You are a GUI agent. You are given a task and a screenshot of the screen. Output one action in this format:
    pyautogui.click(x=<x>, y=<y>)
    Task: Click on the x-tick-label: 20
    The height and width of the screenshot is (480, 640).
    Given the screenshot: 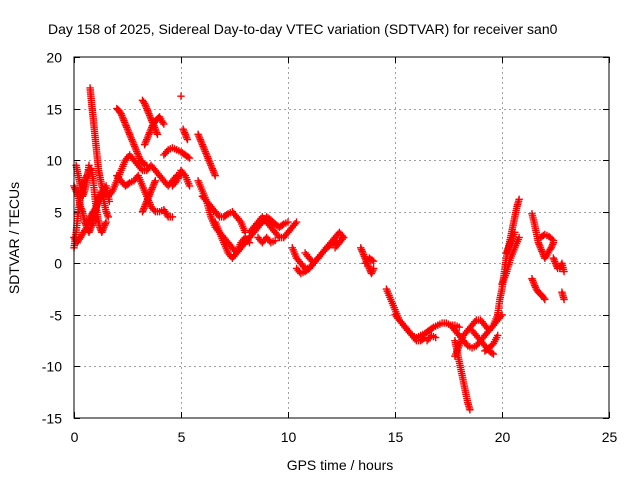 What is the action you would take?
    pyautogui.click(x=503, y=437)
    